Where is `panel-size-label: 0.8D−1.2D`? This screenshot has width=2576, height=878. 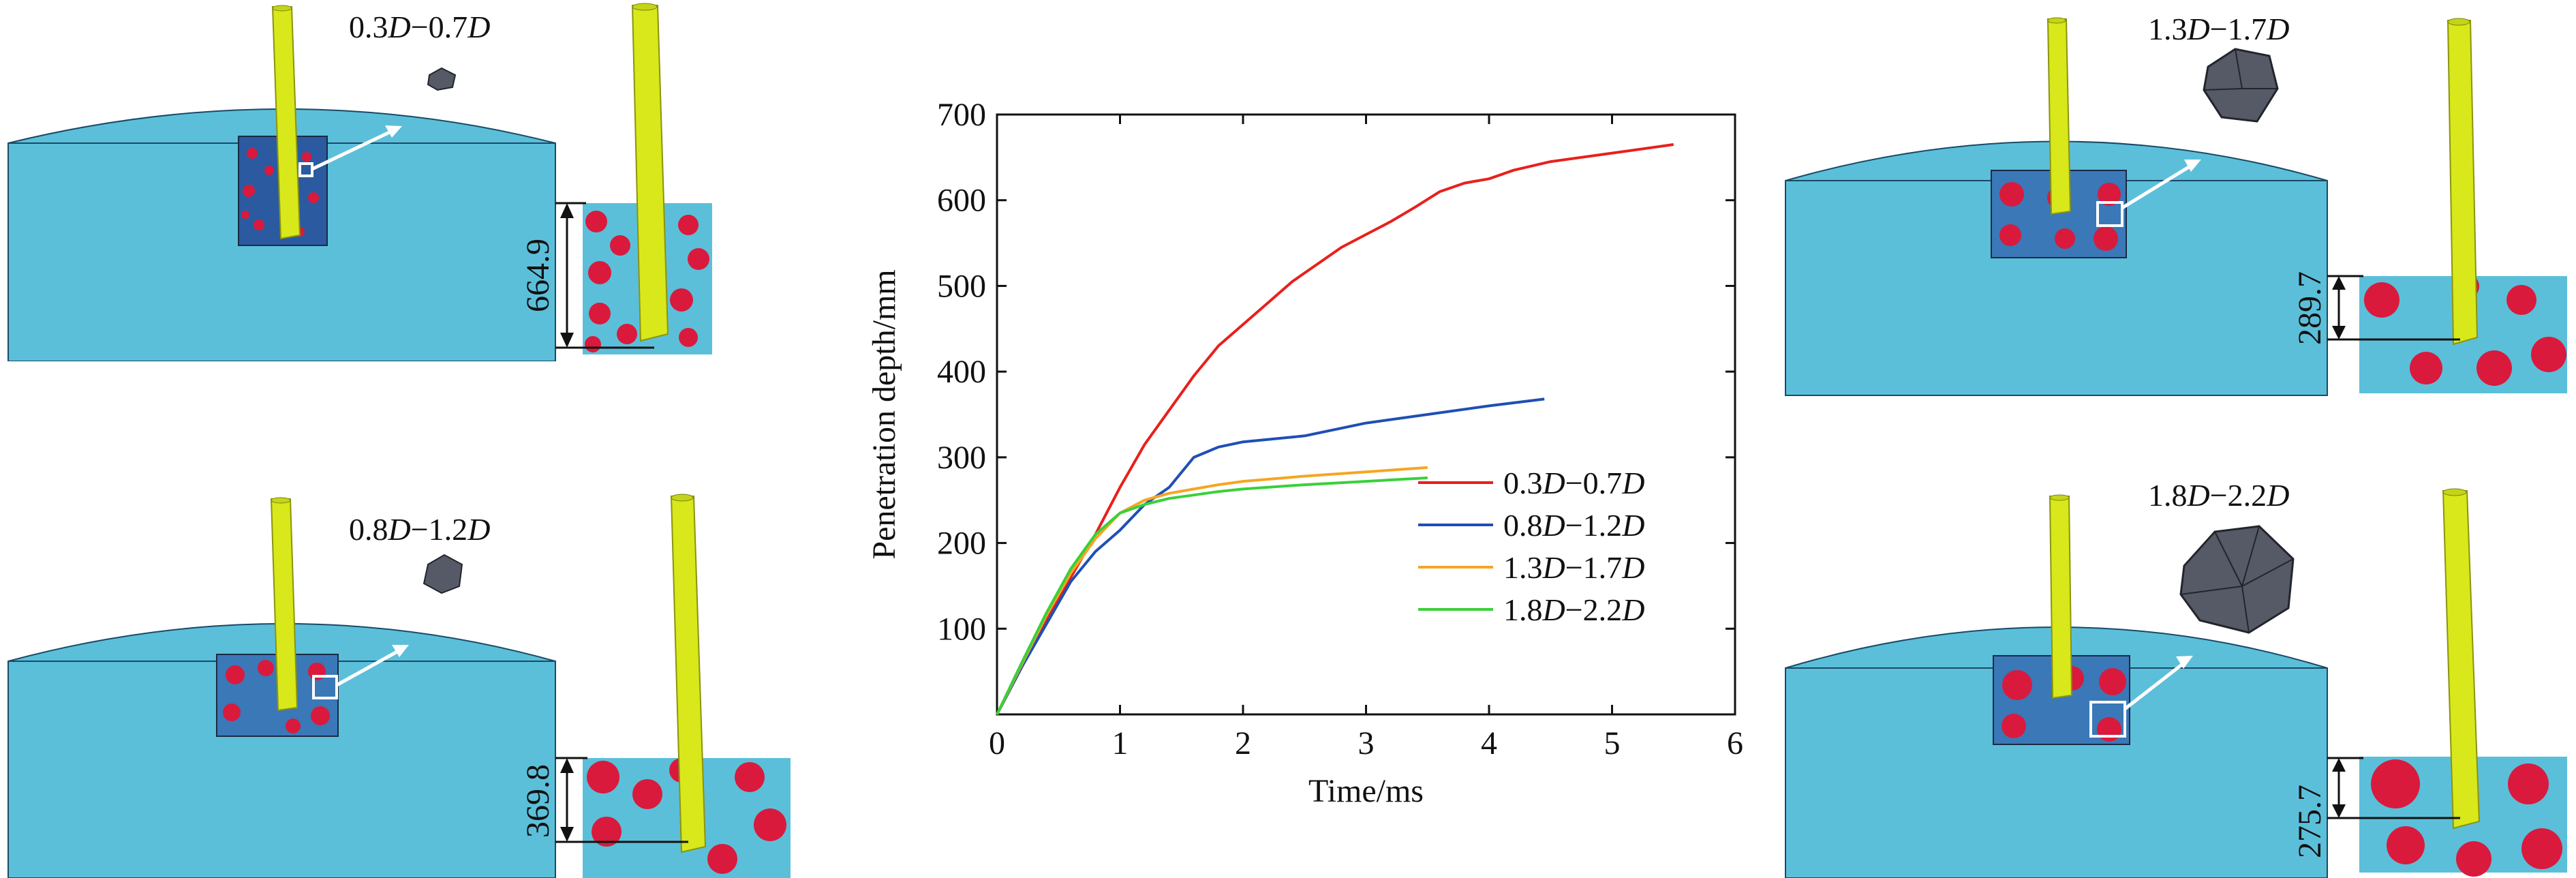 panel-size-label: 0.8D−1.2D is located at coordinates (420, 529).